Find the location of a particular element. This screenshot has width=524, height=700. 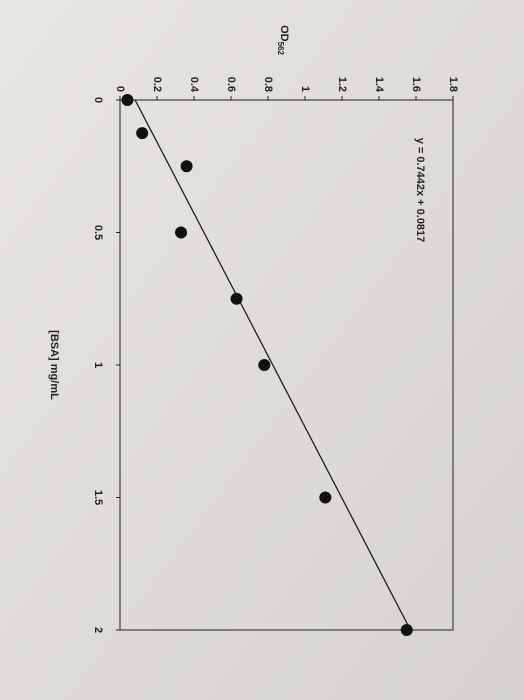

y-tick-label: 1.8 is located at coordinates (453, 84).